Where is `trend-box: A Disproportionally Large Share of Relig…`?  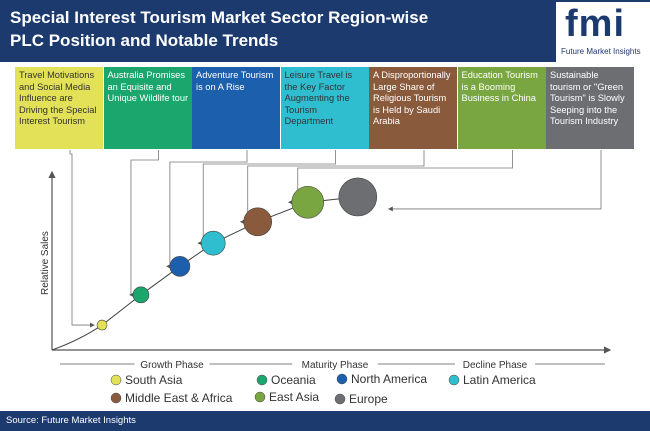
trend-box: A Disproportionally Large Share of Relig… is located at coordinates (413, 108).